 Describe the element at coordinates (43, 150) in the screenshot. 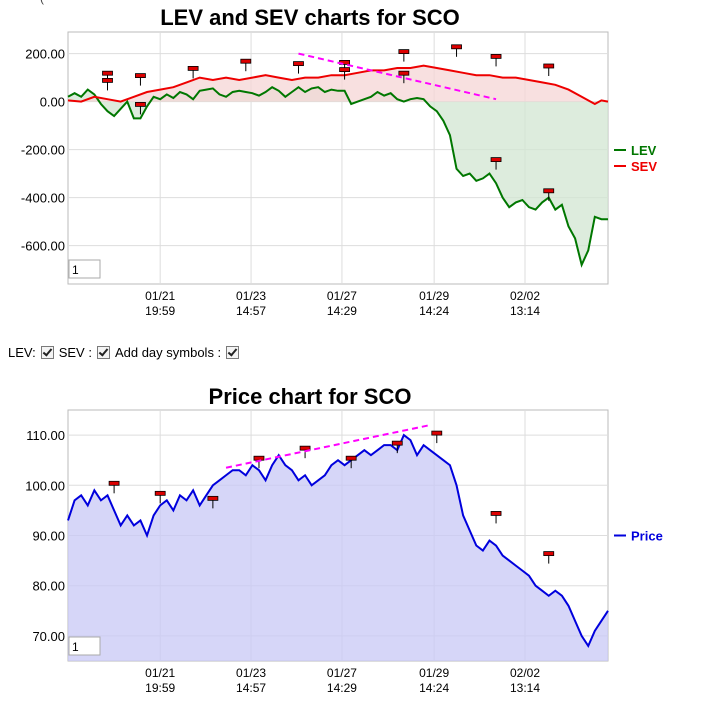

I see `y-tick-label: -200.00` at that location.